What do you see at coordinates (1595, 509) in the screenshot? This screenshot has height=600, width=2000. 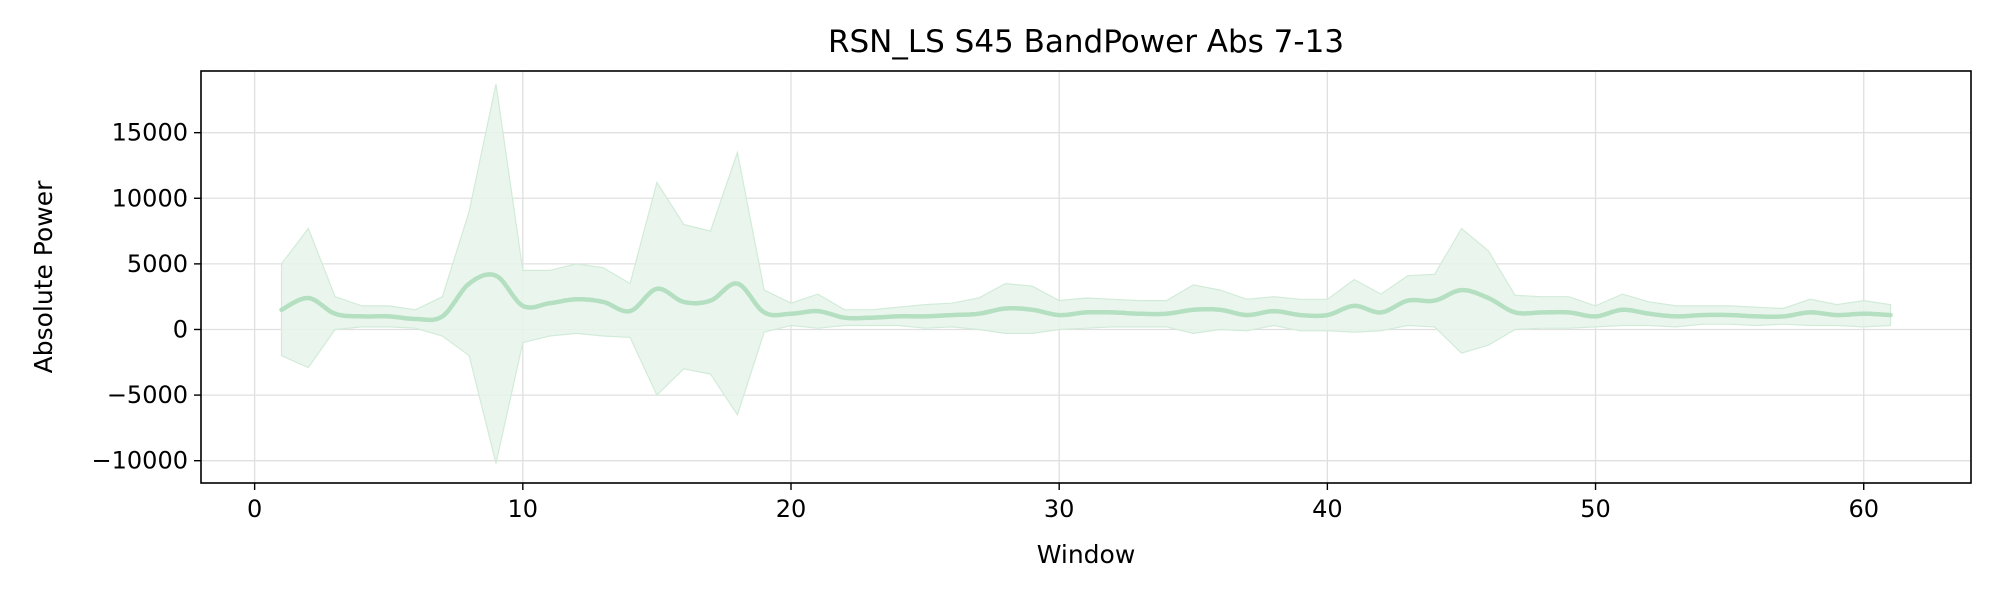 I see `x-tick-label: 50` at bounding box center [1595, 509].